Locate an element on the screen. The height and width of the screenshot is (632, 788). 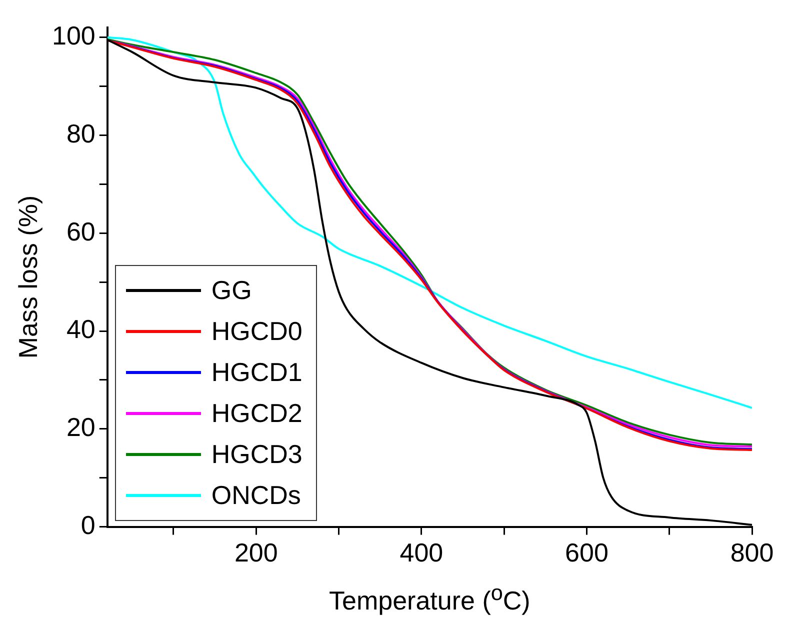
y-tick-label: 80 is located at coordinates (81, 133).